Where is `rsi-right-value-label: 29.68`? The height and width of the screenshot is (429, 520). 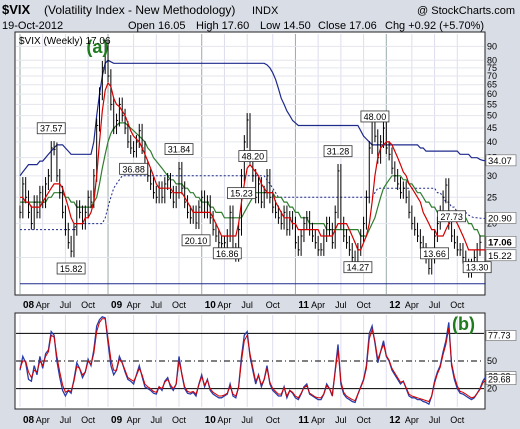
rsi-right-value-label: 29.68 is located at coordinates (499, 380).